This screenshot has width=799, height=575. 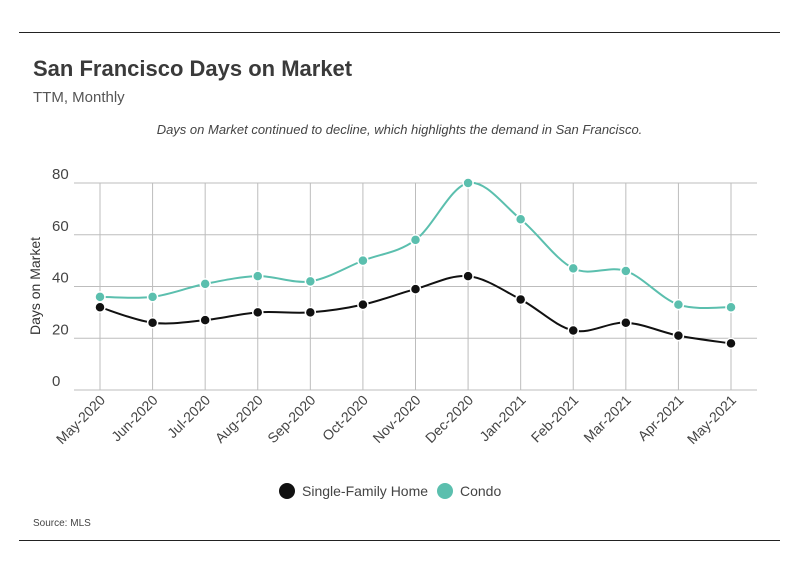 I want to click on y-tick-label: 40, so click(x=60, y=278).